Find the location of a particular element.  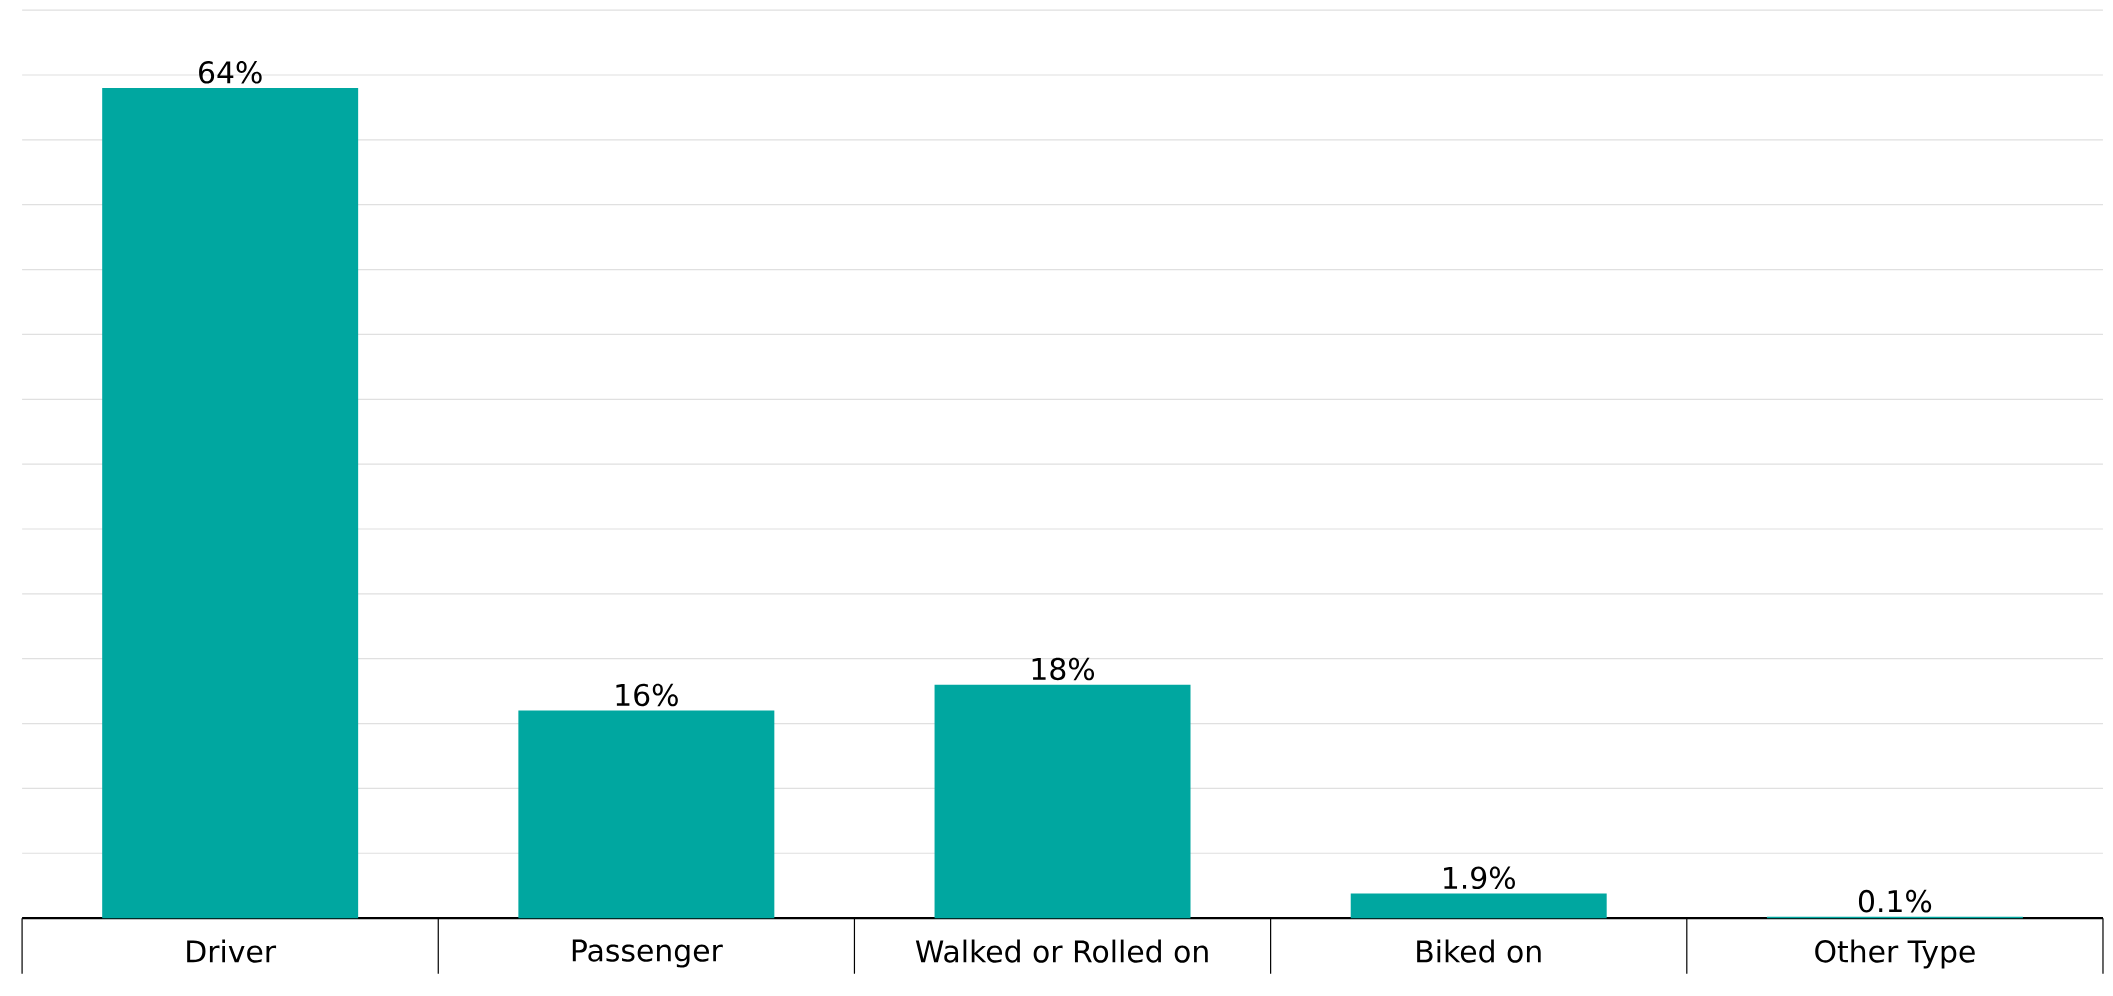

x-tick-label: Walked or Rolled on is located at coordinates (1061, 951).